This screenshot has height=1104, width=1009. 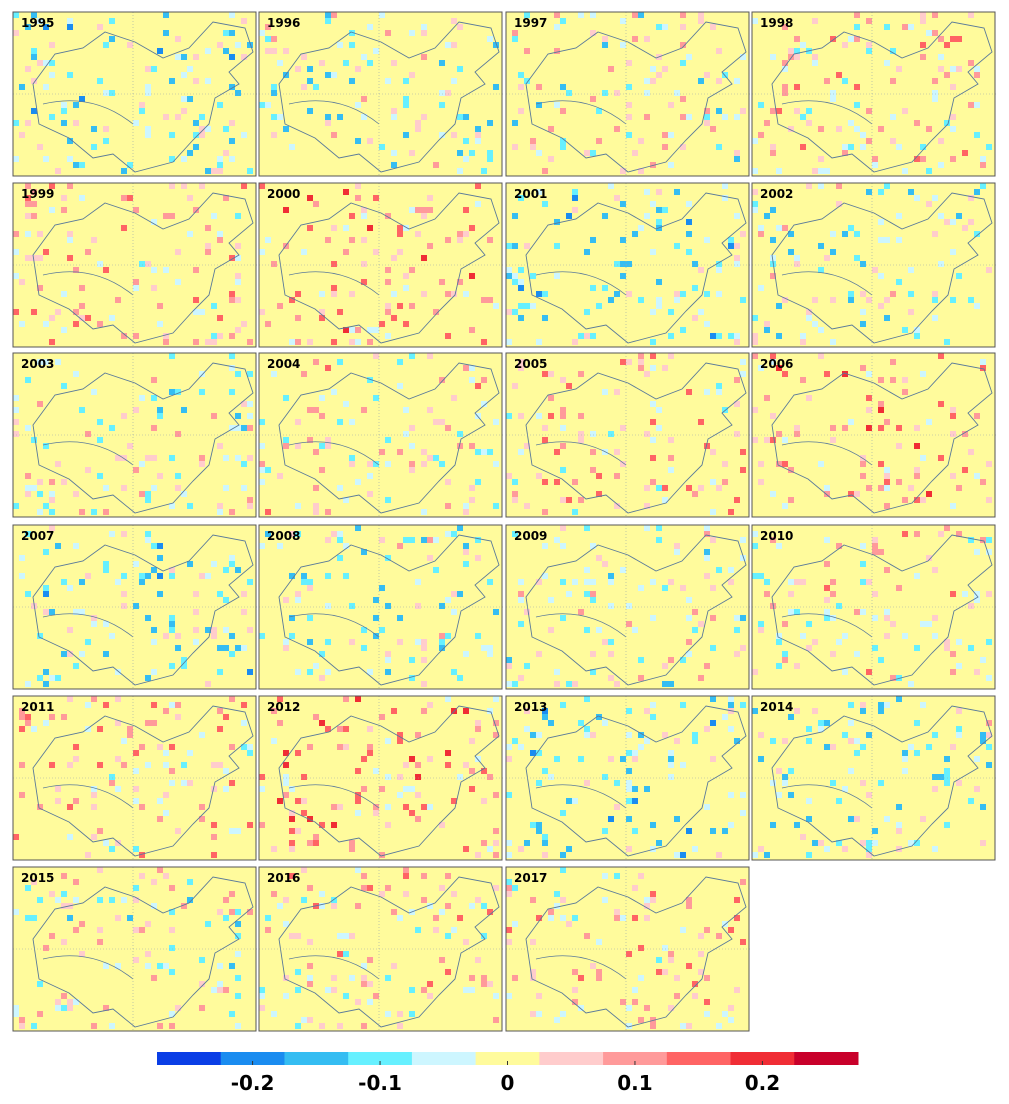 What do you see at coordinates (283, 23) in the screenshot?
I see `panel-year: 1996` at bounding box center [283, 23].